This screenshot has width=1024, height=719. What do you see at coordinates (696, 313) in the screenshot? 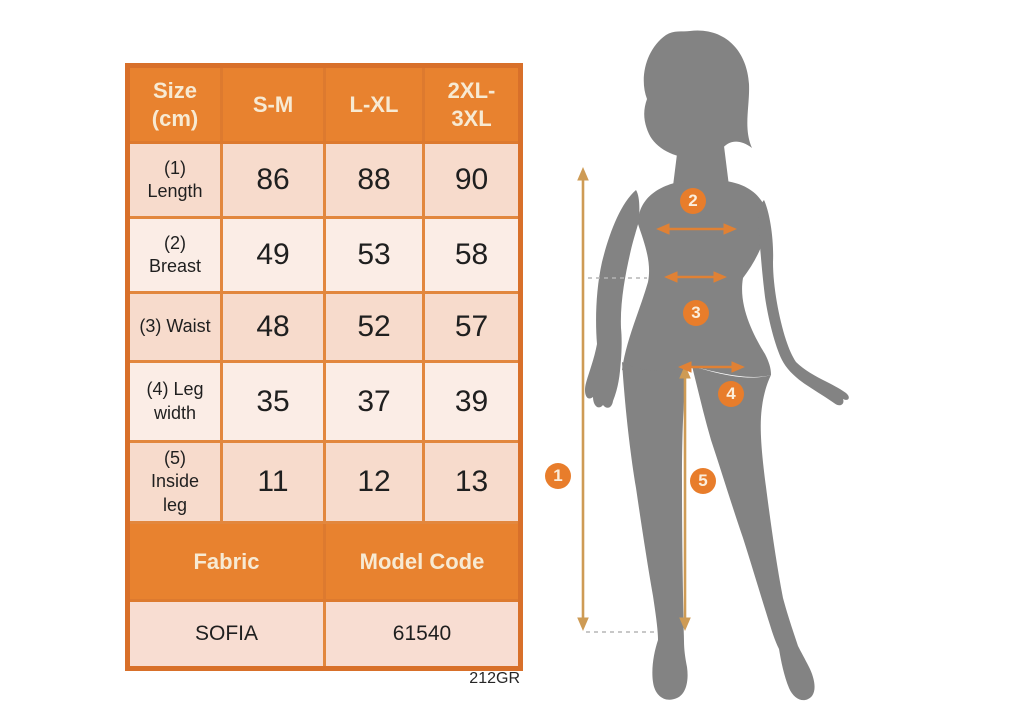
I see `marker-3: 3` at bounding box center [696, 313].